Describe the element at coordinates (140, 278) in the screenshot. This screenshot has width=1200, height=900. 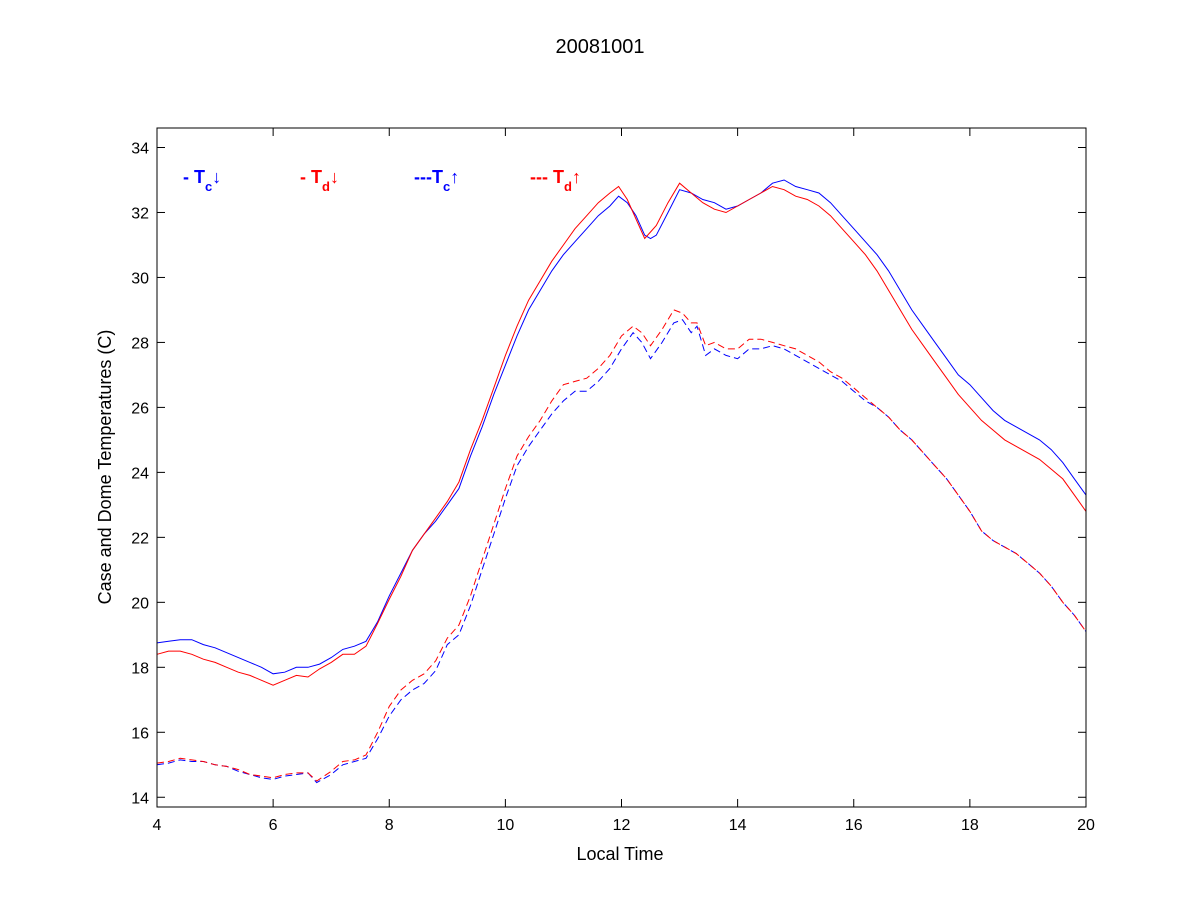
I see `y-tick-label: 30` at that location.